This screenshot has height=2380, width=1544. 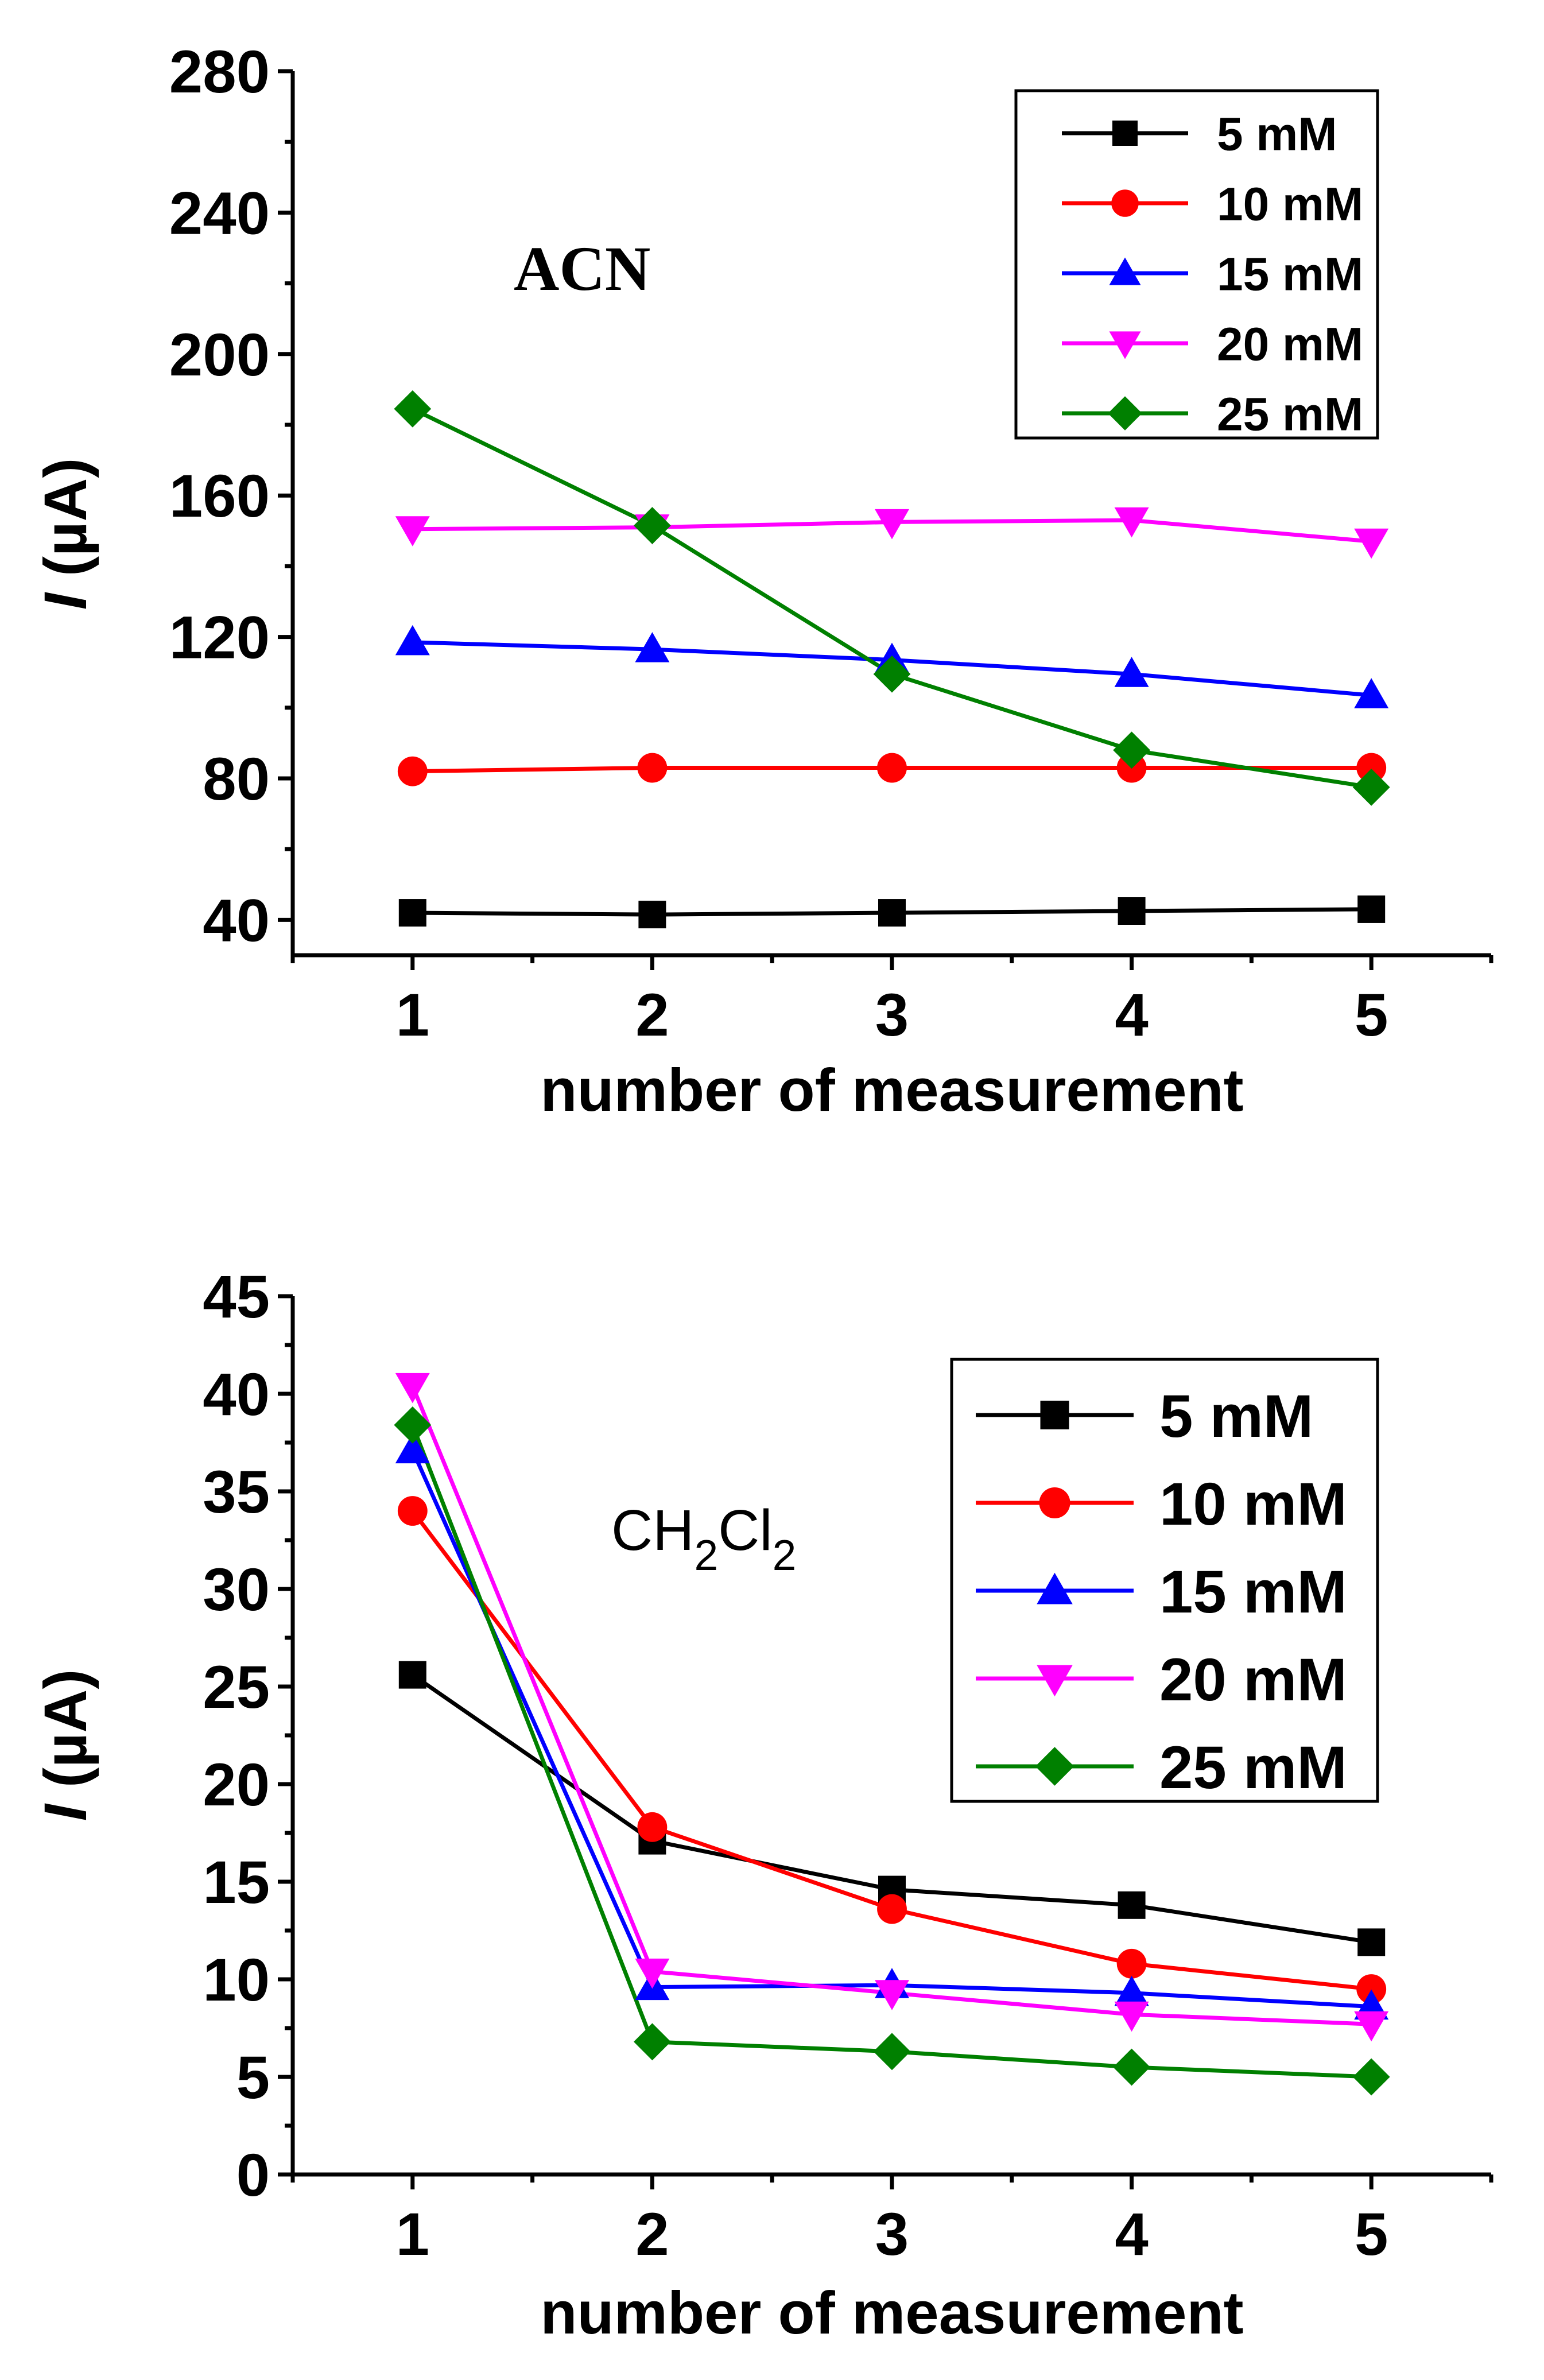 What do you see at coordinates (219, 72) in the screenshot?
I see `y-tick-label: 280` at bounding box center [219, 72].